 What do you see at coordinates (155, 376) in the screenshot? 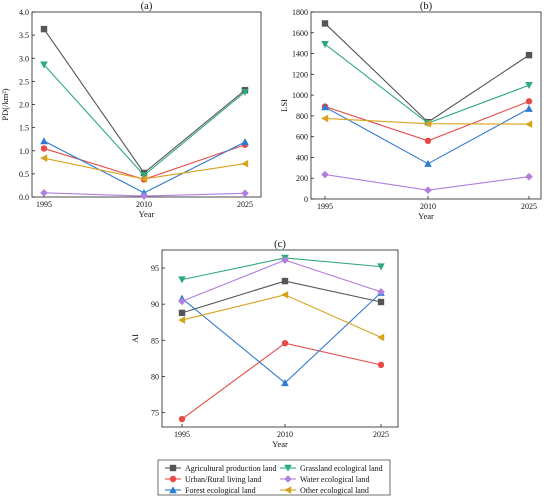
I see `y-tick-label: 80` at bounding box center [155, 376].